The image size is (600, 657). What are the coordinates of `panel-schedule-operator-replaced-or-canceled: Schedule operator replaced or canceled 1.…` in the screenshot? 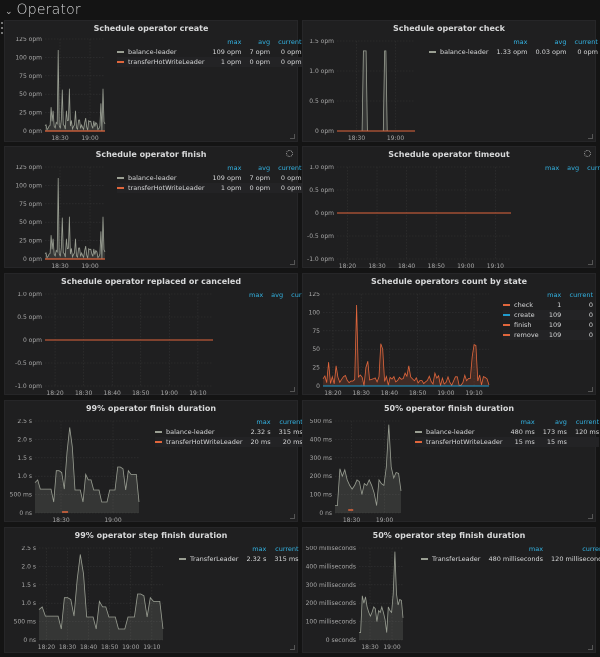 It's located at (159, 335).